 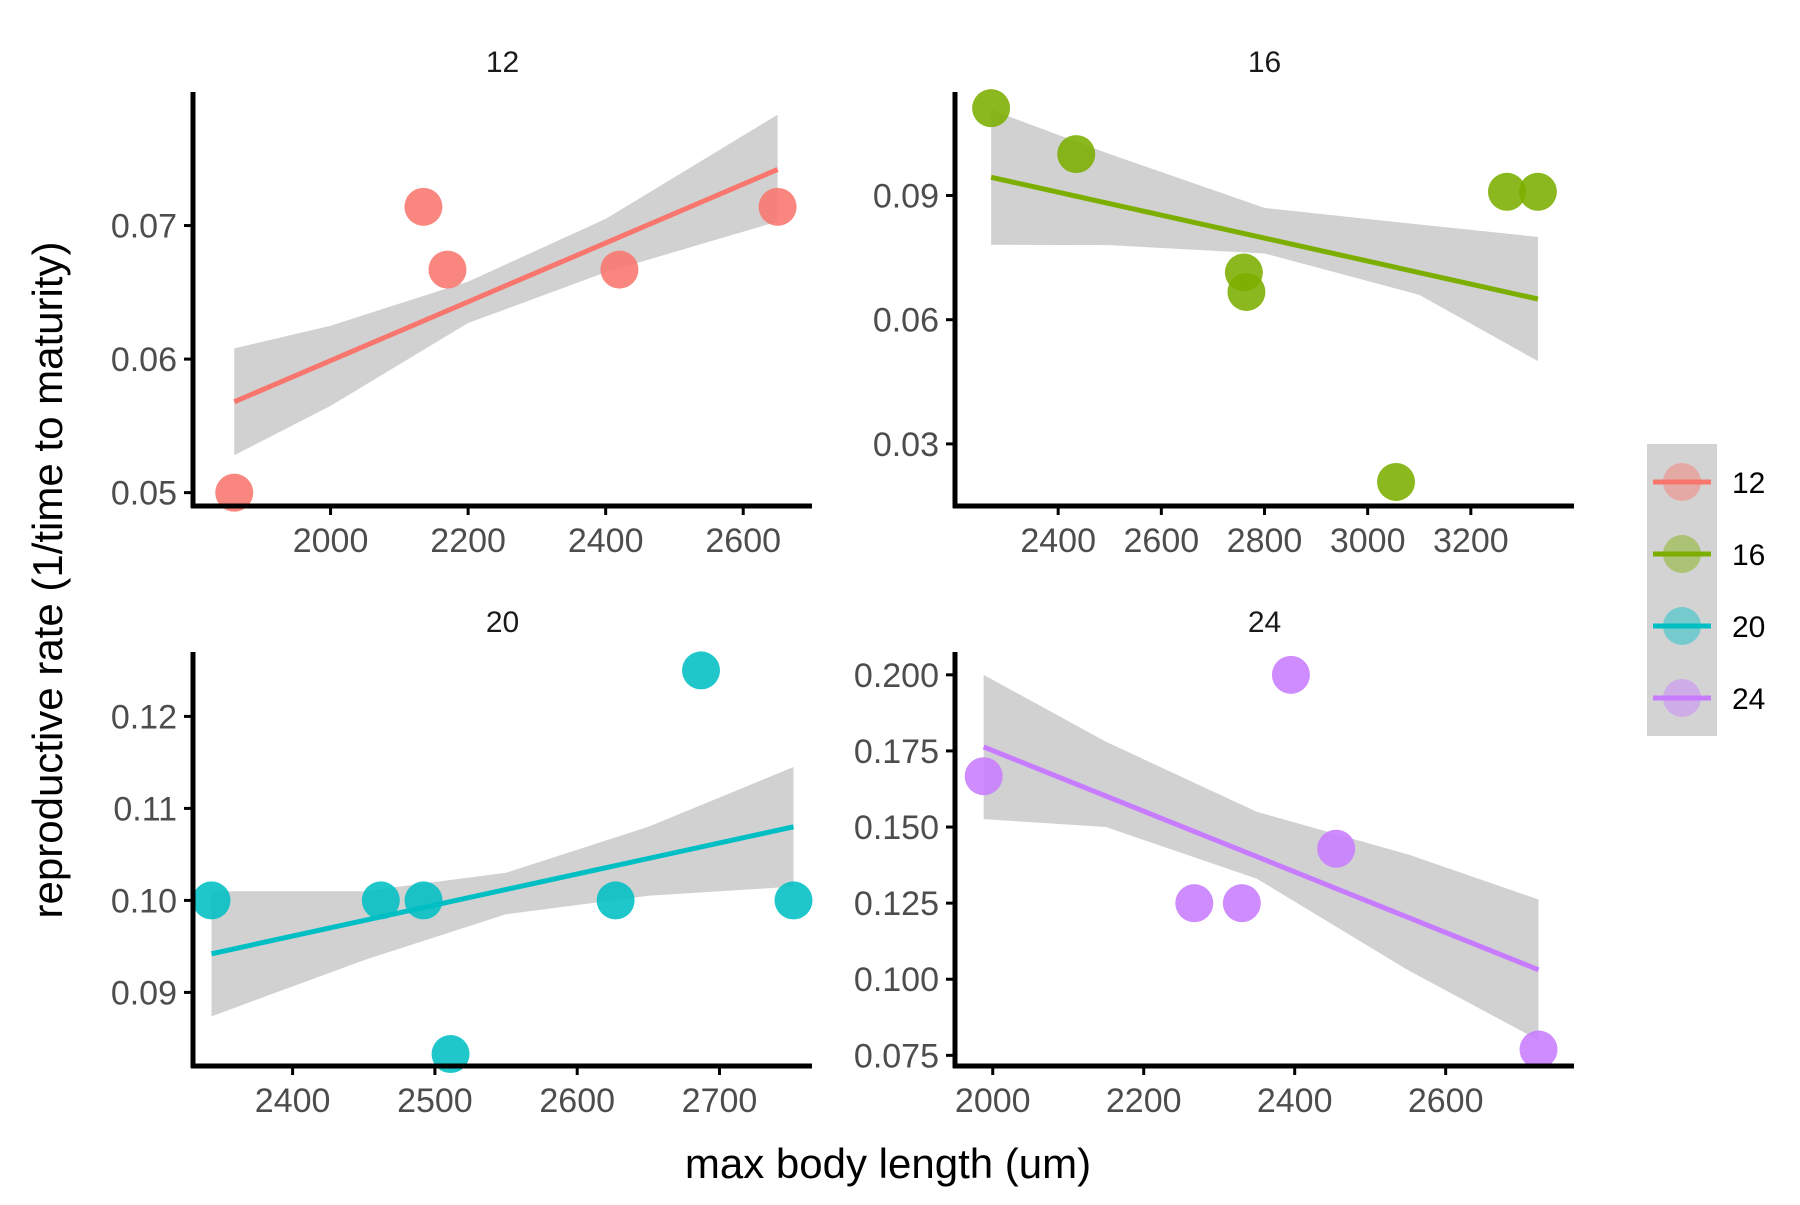 What do you see at coordinates (1748, 627) in the screenshot?
I see `legend-label-20: 20` at bounding box center [1748, 627].